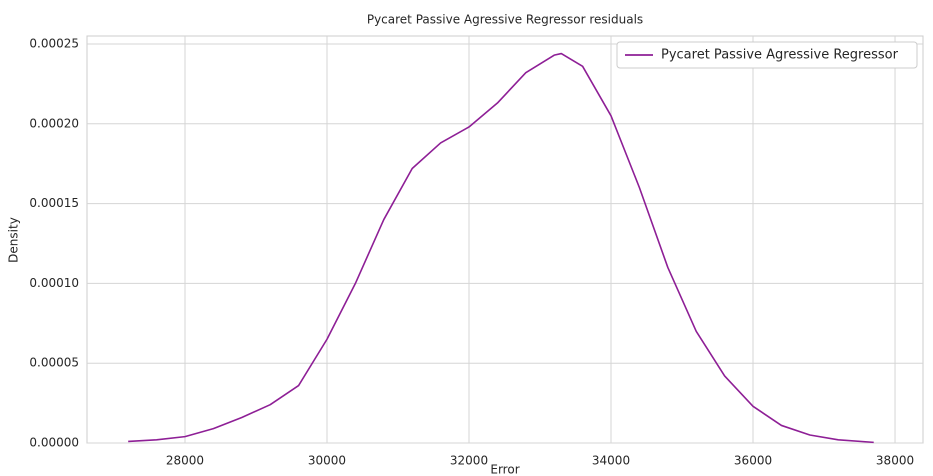 This screenshot has height=476, width=933. I want to click on x-tick-label: 34000, so click(611, 461).